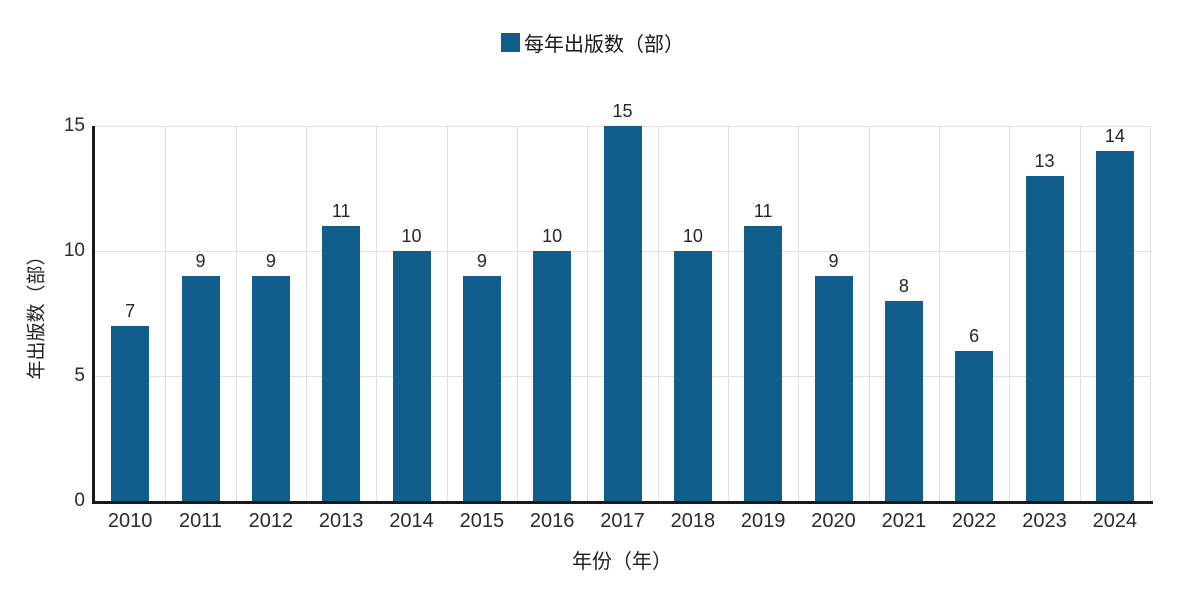  What do you see at coordinates (974, 521) in the screenshot?
I see `x-tick-label: 2022` at bounding box center [974, 521].